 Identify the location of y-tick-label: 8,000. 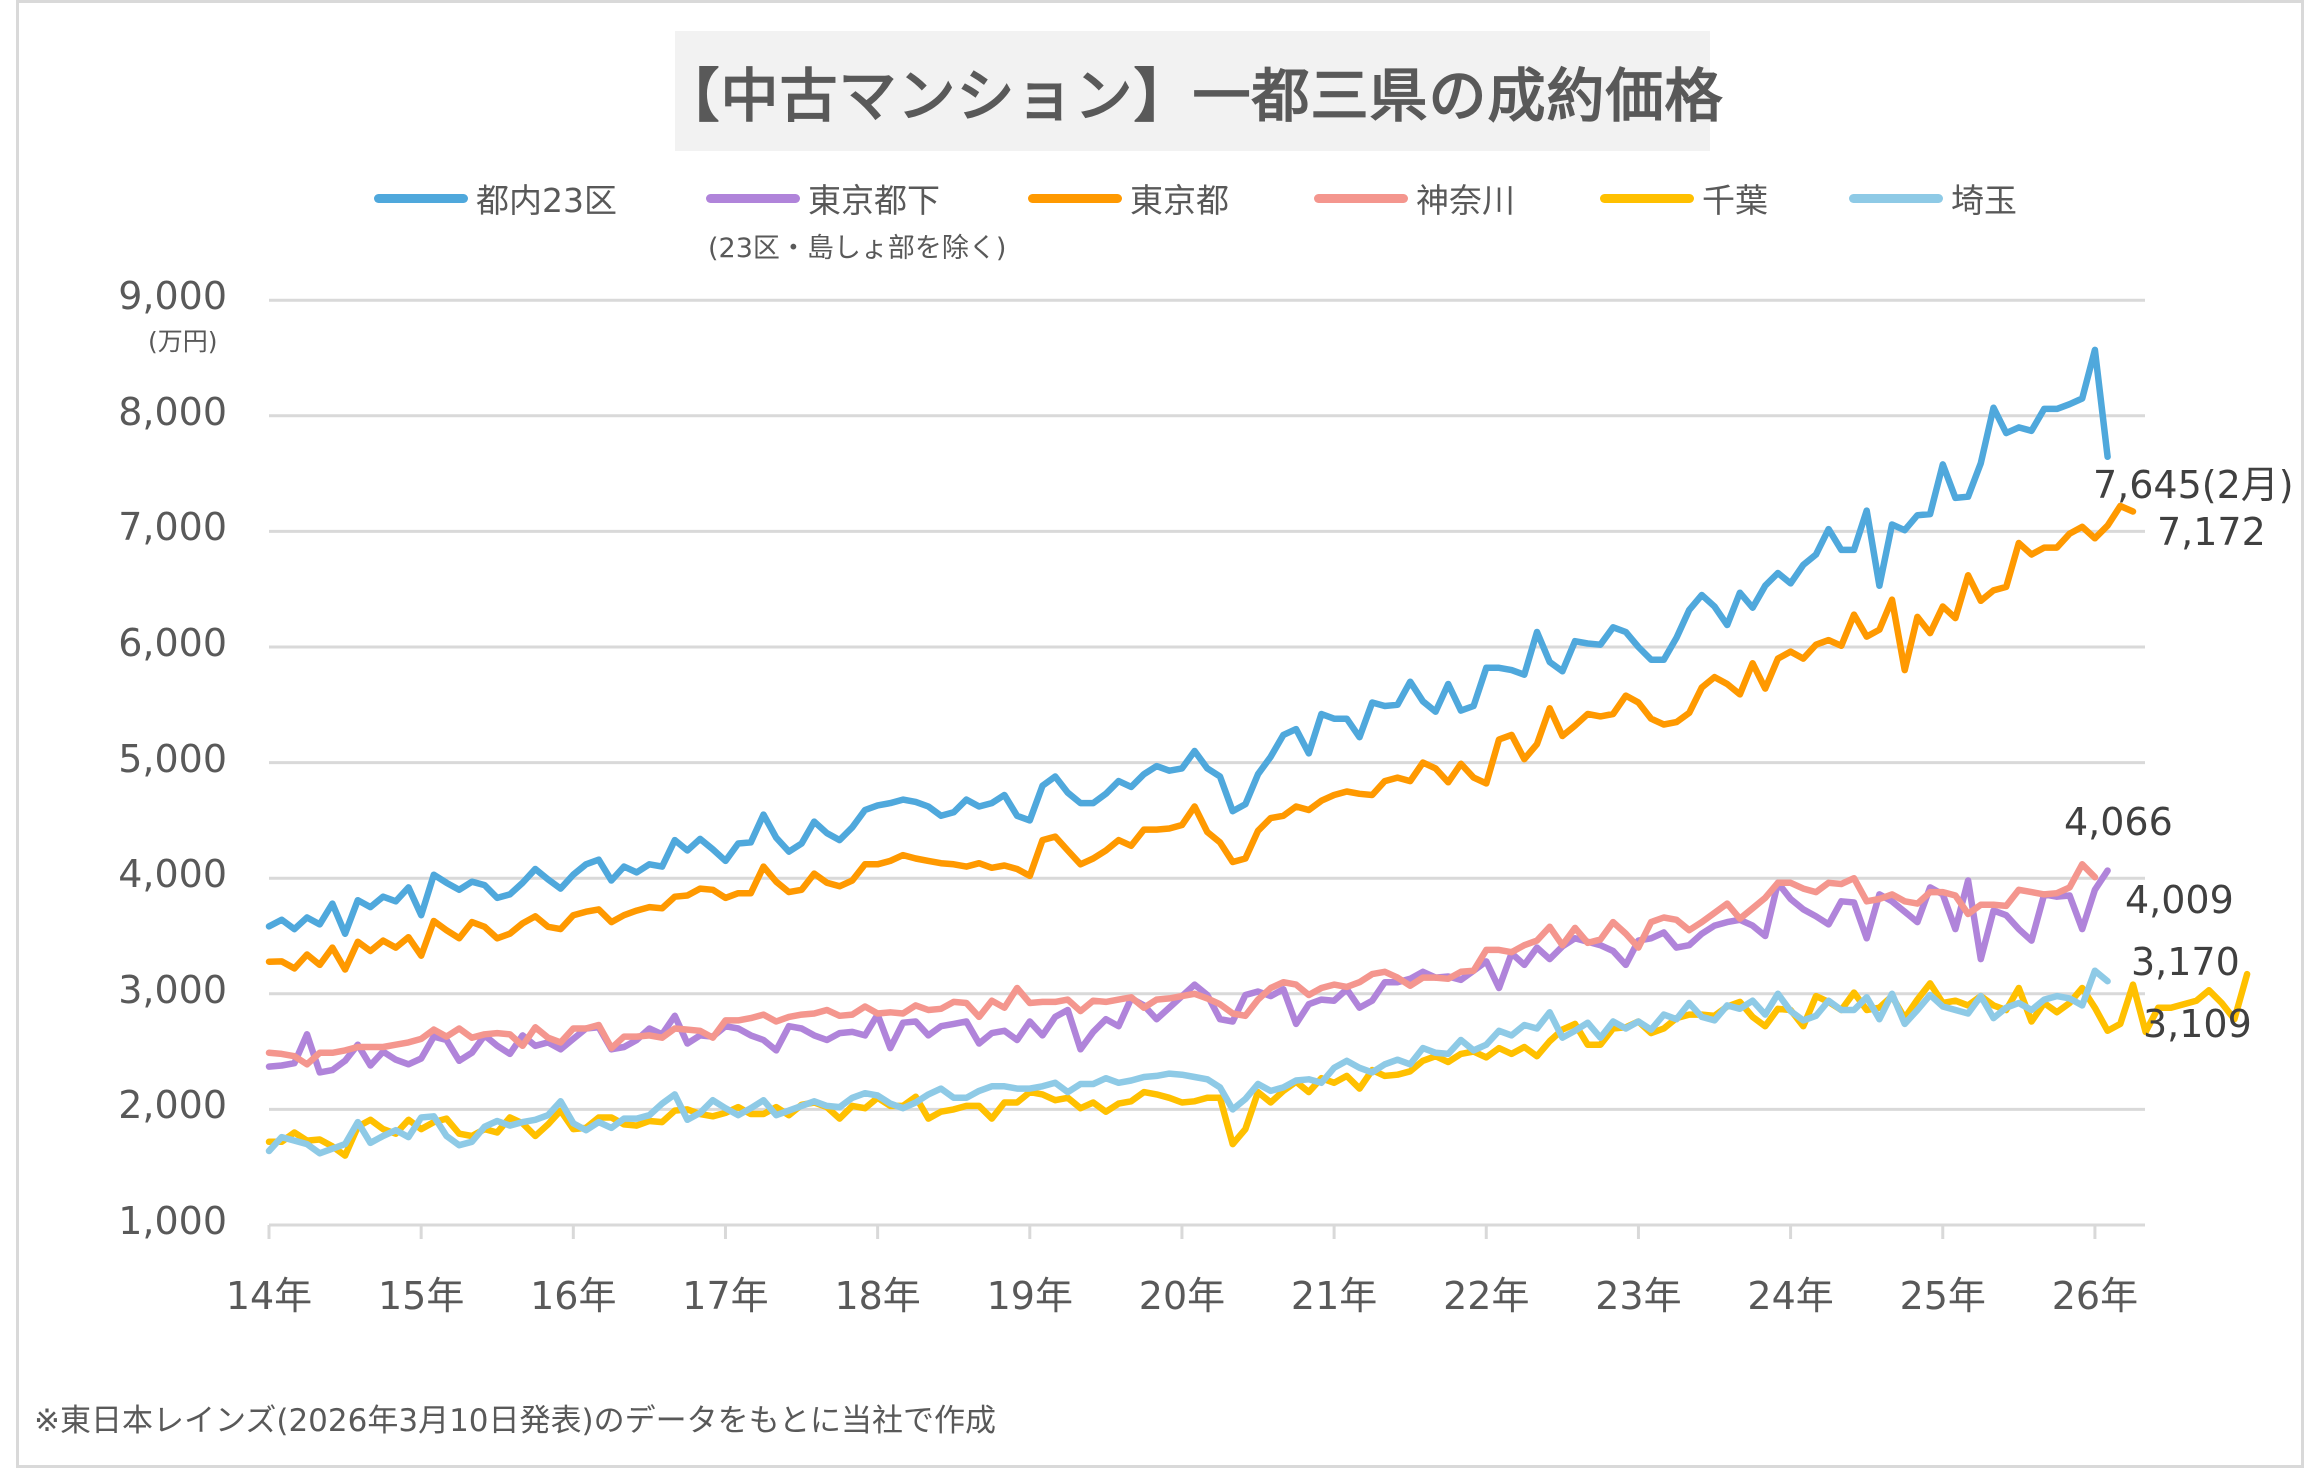
(172, 411).